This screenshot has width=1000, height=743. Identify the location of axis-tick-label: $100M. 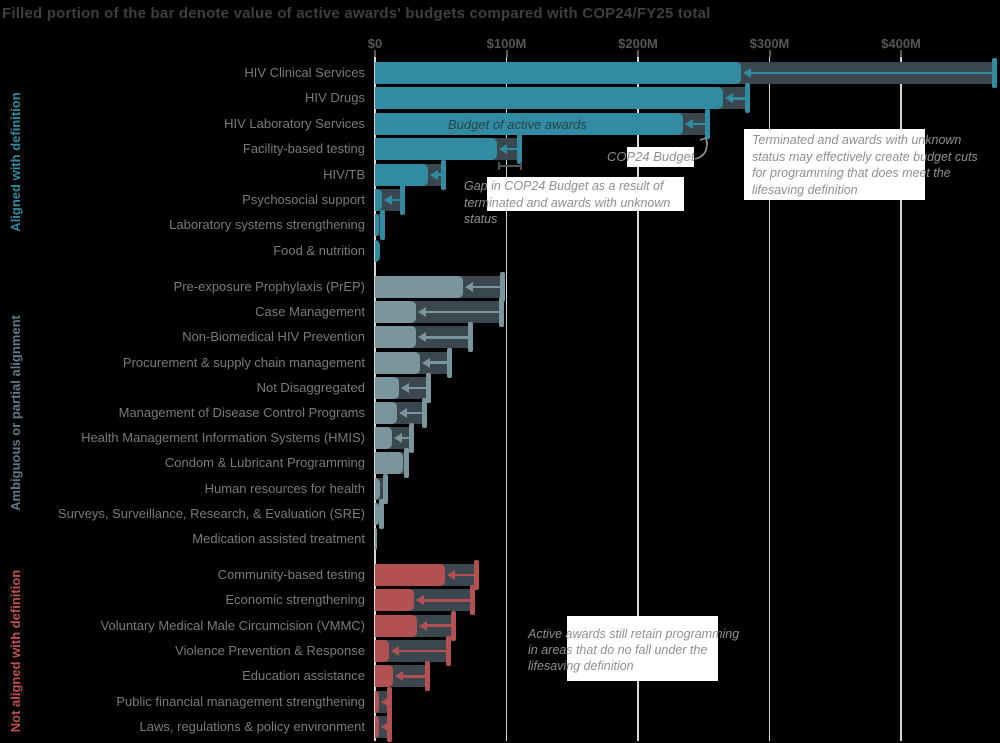
(506, 43).